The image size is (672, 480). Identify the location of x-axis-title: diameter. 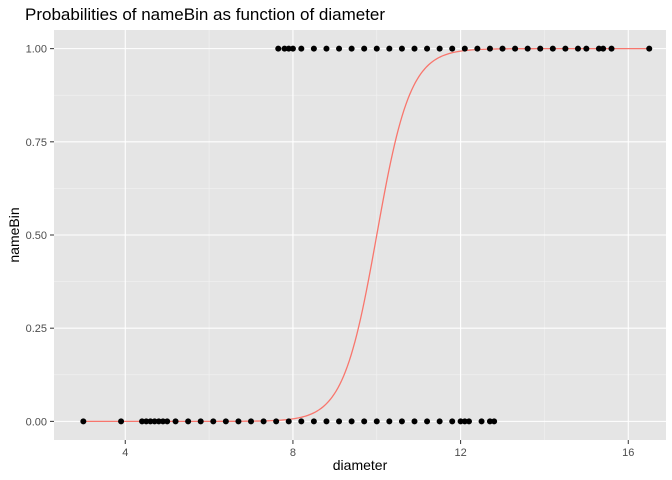
(360, 465).